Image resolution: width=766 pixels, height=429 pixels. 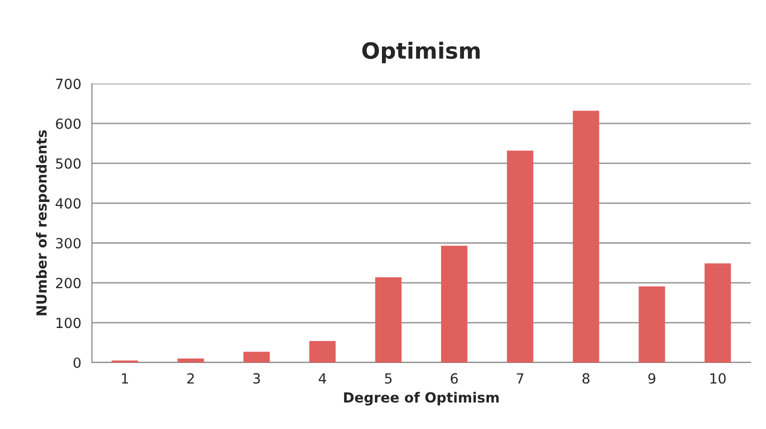 I want to click on x-tick-label: 10, so click(x=718, y=378).